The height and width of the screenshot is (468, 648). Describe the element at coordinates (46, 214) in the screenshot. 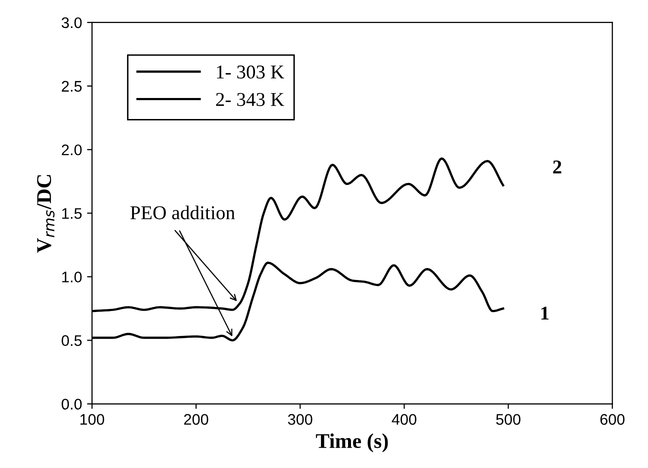

I see `y-axis-title: V$_{rms}$/DC` at that location.